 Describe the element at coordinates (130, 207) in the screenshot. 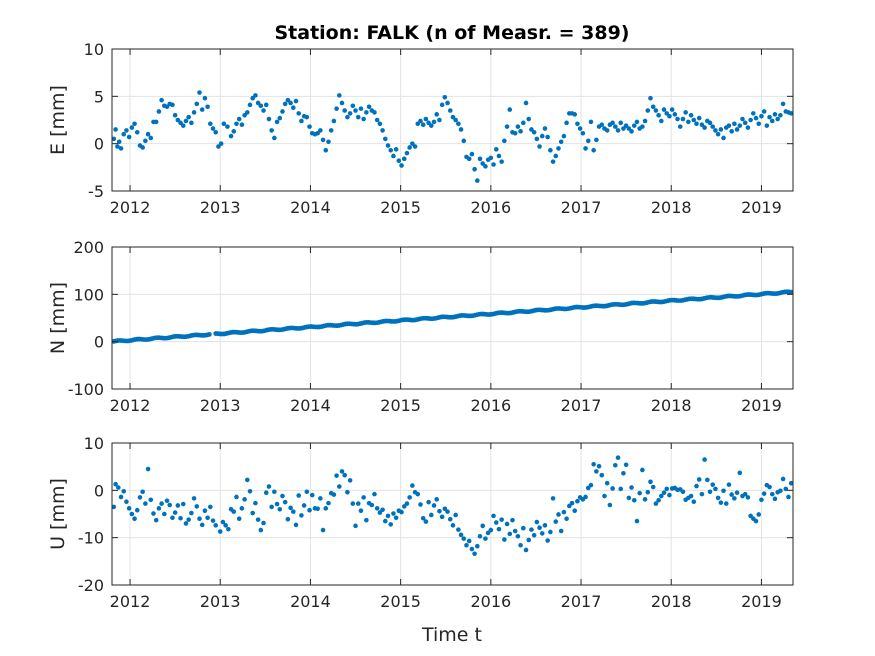

I see `x-tick-label: 2012` at that location.